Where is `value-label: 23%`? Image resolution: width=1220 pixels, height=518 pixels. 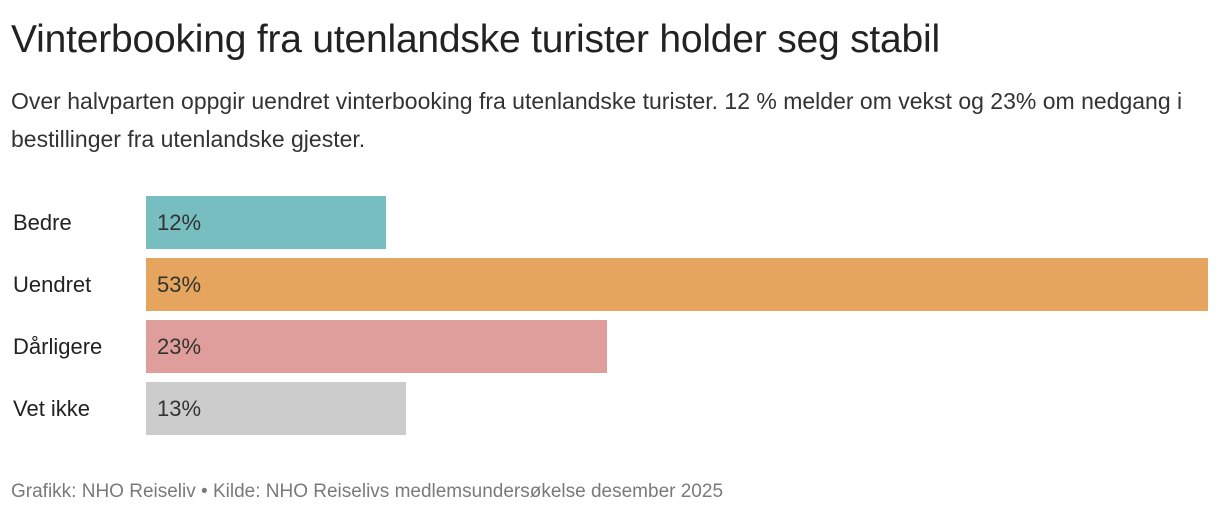
value-label: 23% is located at coordinates (179, 346).